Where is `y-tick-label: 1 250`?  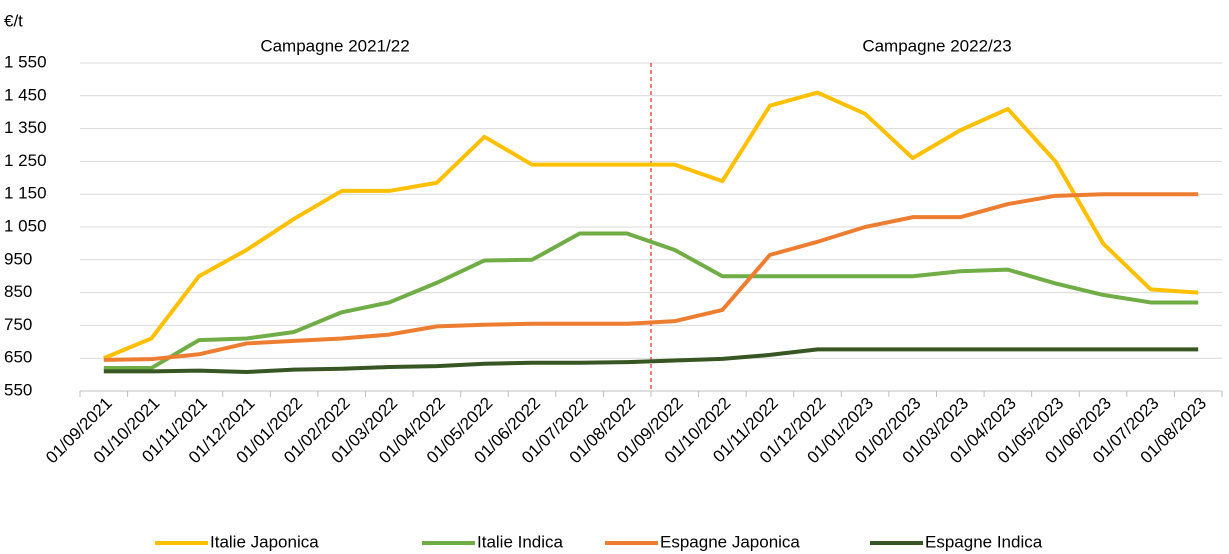 y-tick-label: 1 250 is located at coordinates (25, 160).